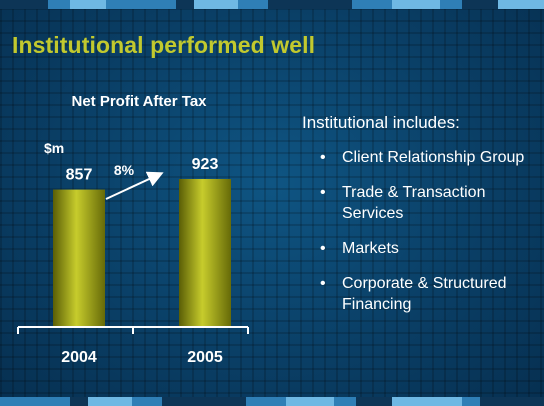  Describe the element at coordinates (205, 164) in the screenshot. I see `bar-value-label: 923` at that location.